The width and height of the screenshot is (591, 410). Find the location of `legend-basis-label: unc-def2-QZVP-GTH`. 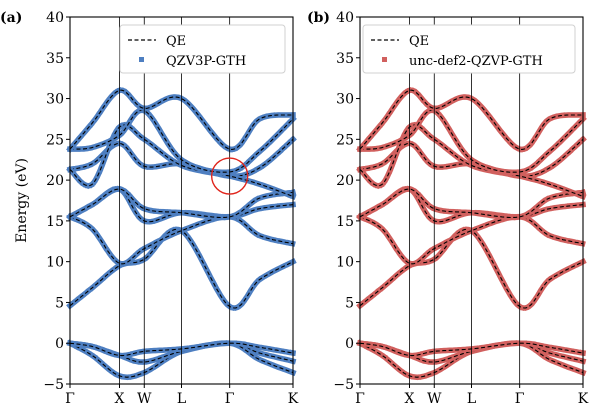

legend-basis-label: unc-def2-QZVP-GTH is located at coordinates (476, 61).